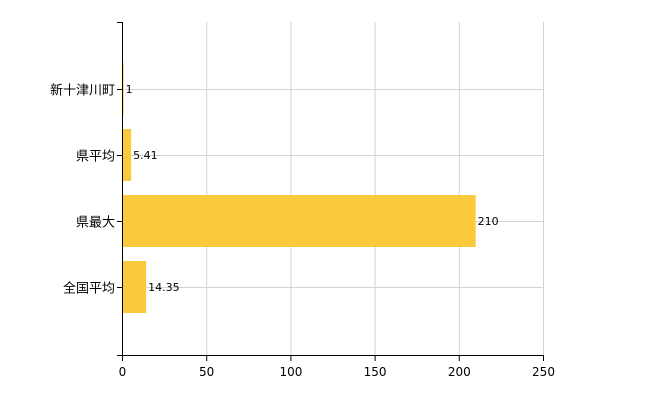 The width and height of the screenshot is (650, 404). Describe the element at coordinates (82, 91) in the screenshot. I see `category-label: 新十津川町` at that location.